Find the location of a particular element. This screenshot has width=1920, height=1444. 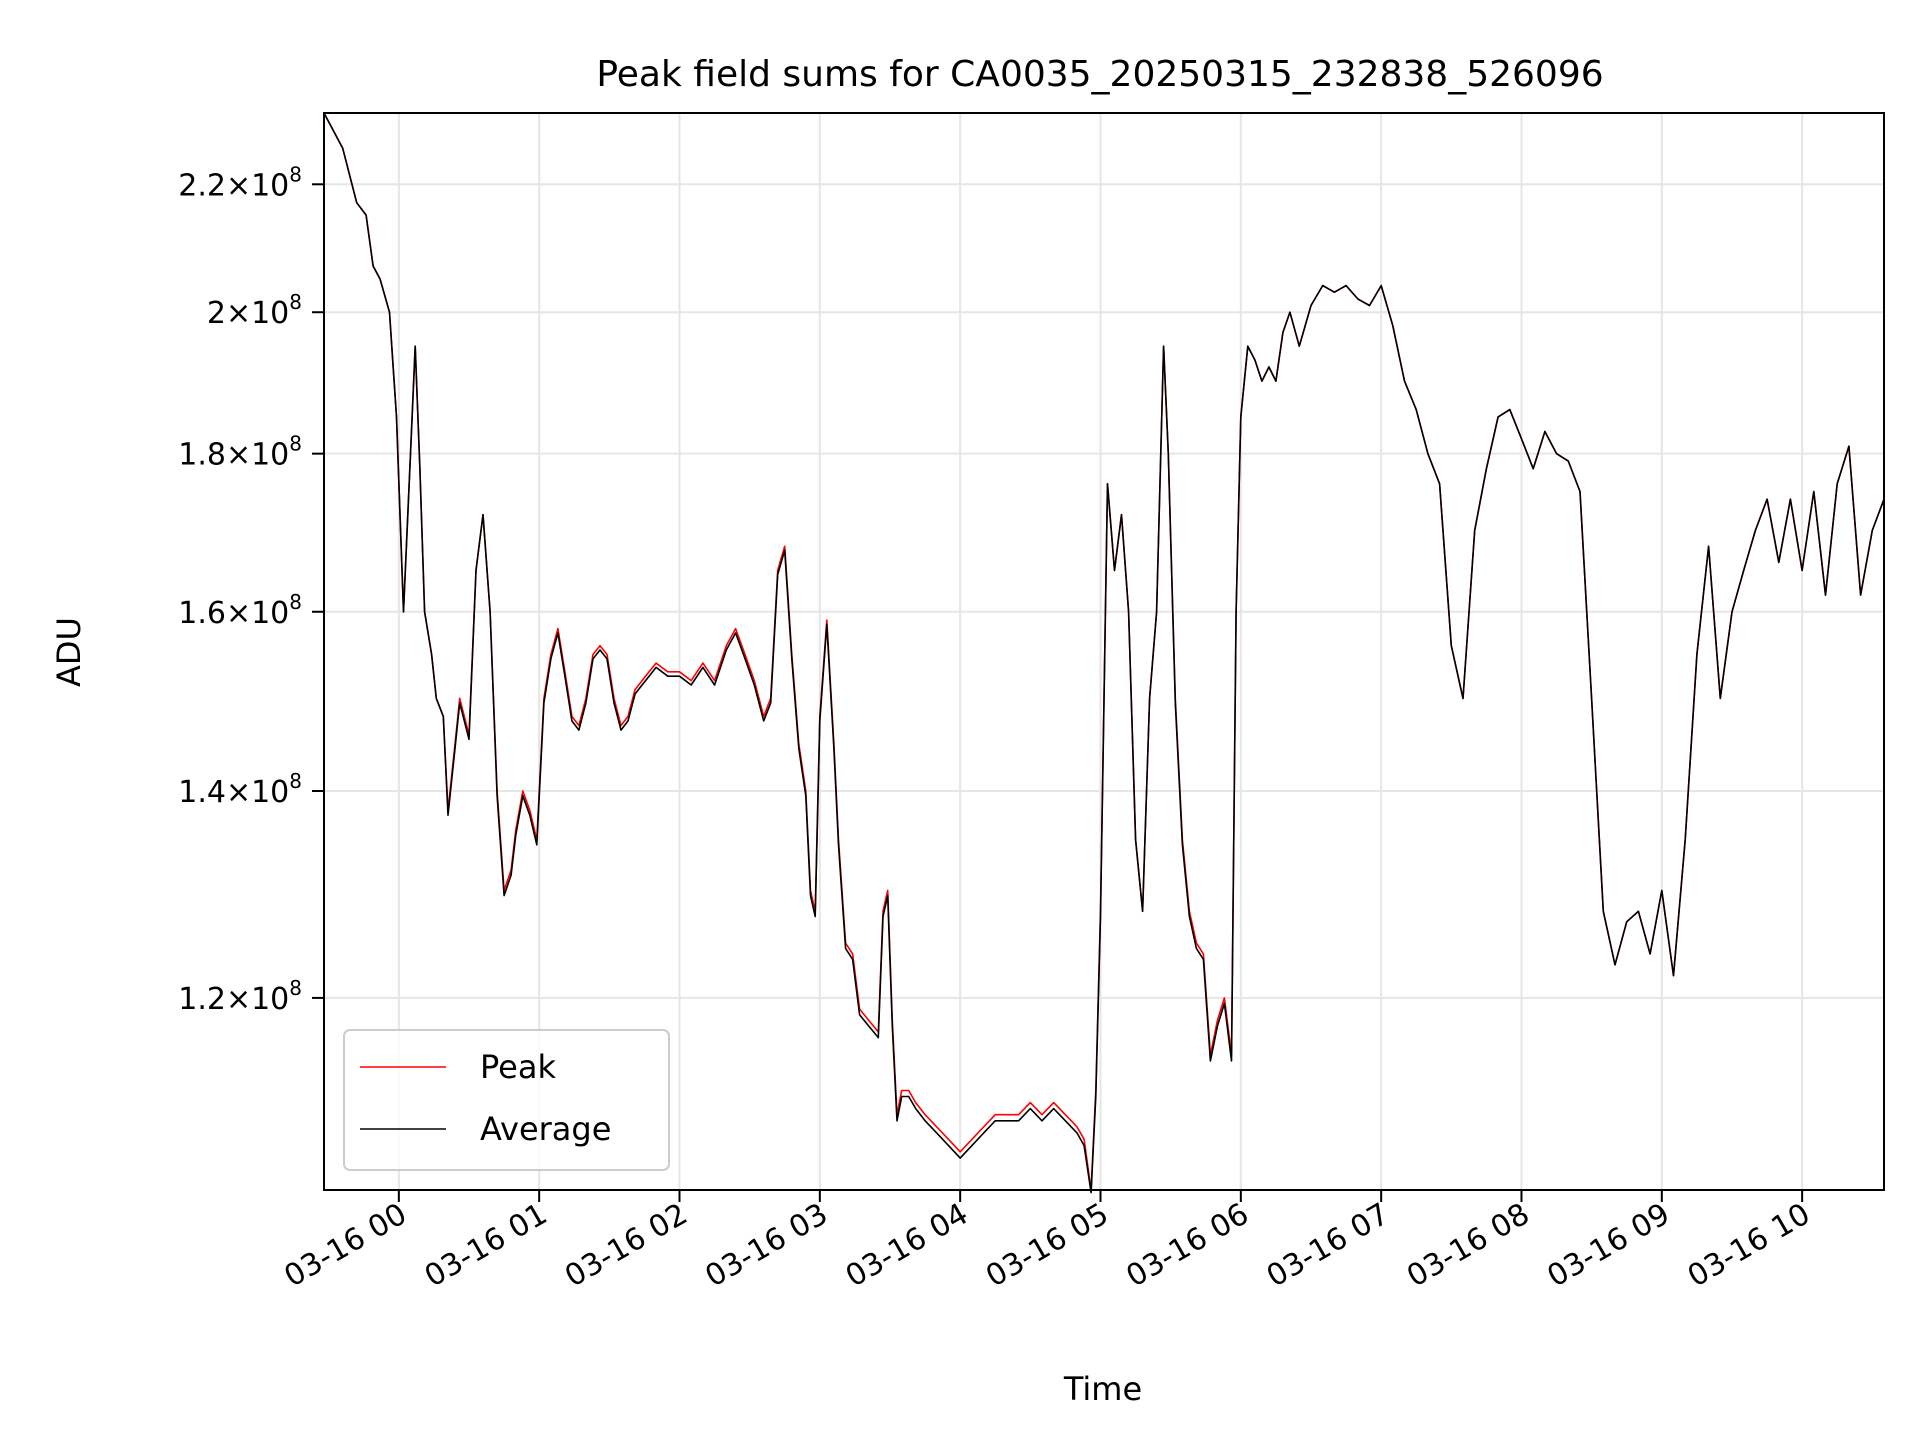

y-axis-ticks: 1.2×108 1.4×108 1.6×108 1.8×108 2×108 2.2×108 is located at coordinates (251, 589).